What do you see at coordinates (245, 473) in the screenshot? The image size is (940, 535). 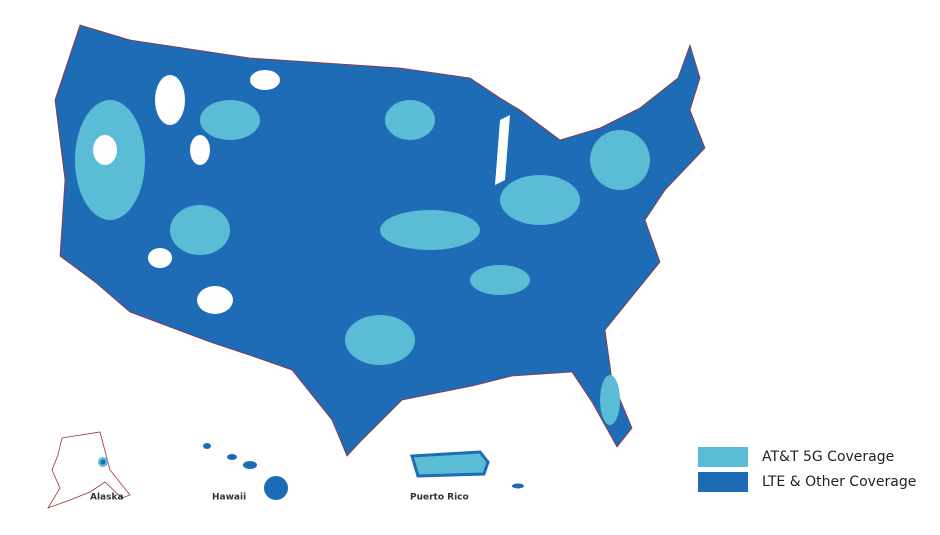 I see `hawaii-inset: Hawaii` at bounding box center [245, 473].